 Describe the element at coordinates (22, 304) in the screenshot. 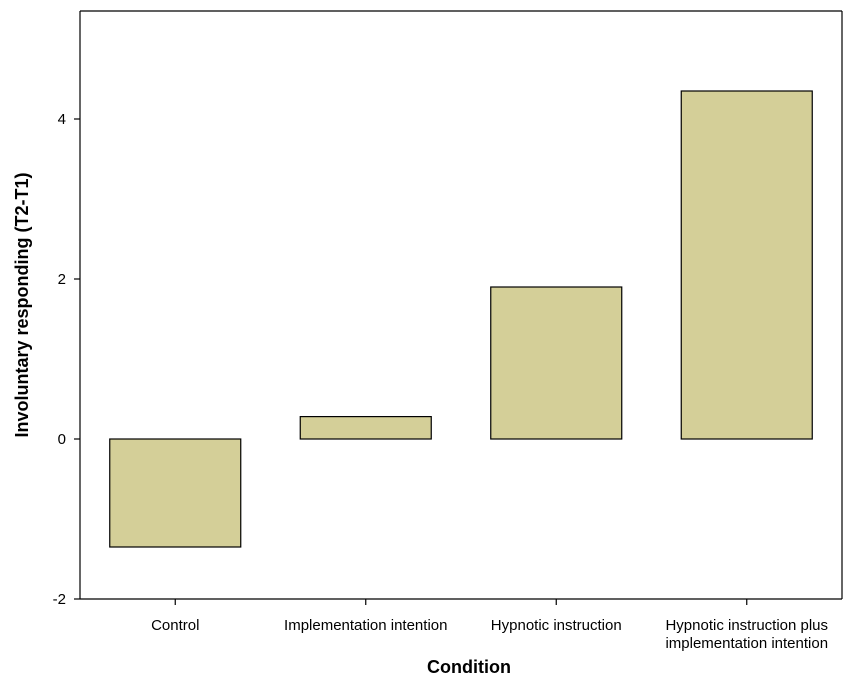

I see `y-axis-title: Involuntary responding (T2-T1)` at that location.